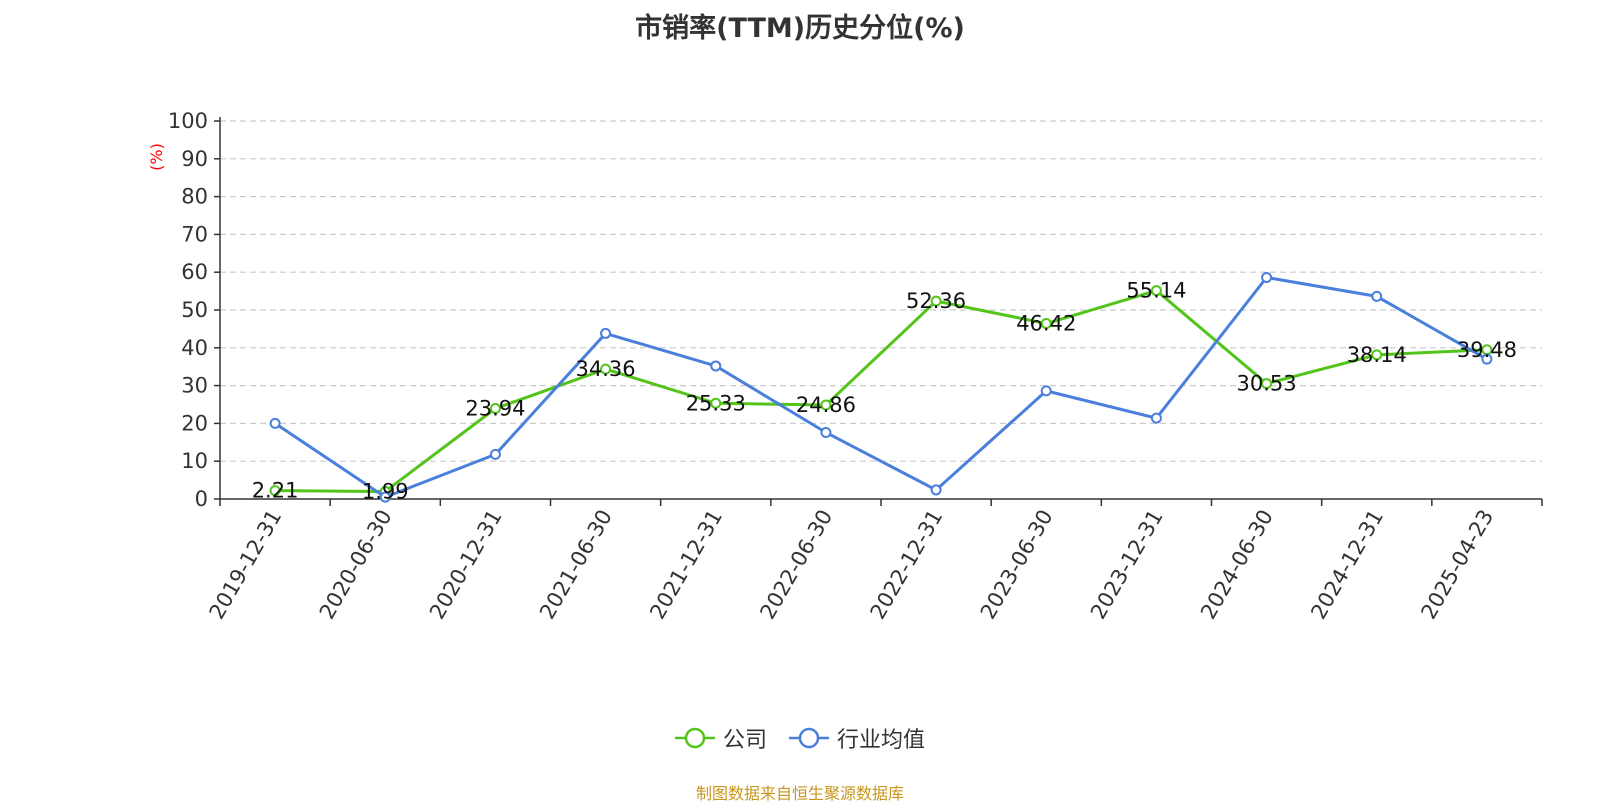  Describe the element at coordinates (194, 159) in the screenshot. I see `y-tick-label-90: 90` at that location.